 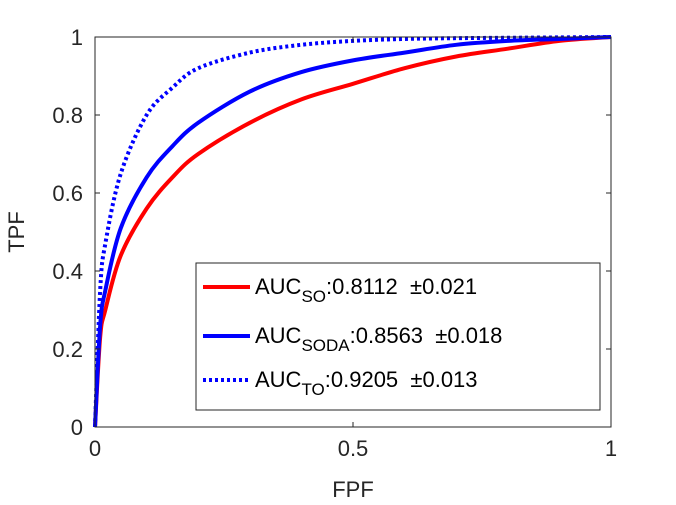 I want to click on legend-sub-to: TO, so click(x=312, y=389).